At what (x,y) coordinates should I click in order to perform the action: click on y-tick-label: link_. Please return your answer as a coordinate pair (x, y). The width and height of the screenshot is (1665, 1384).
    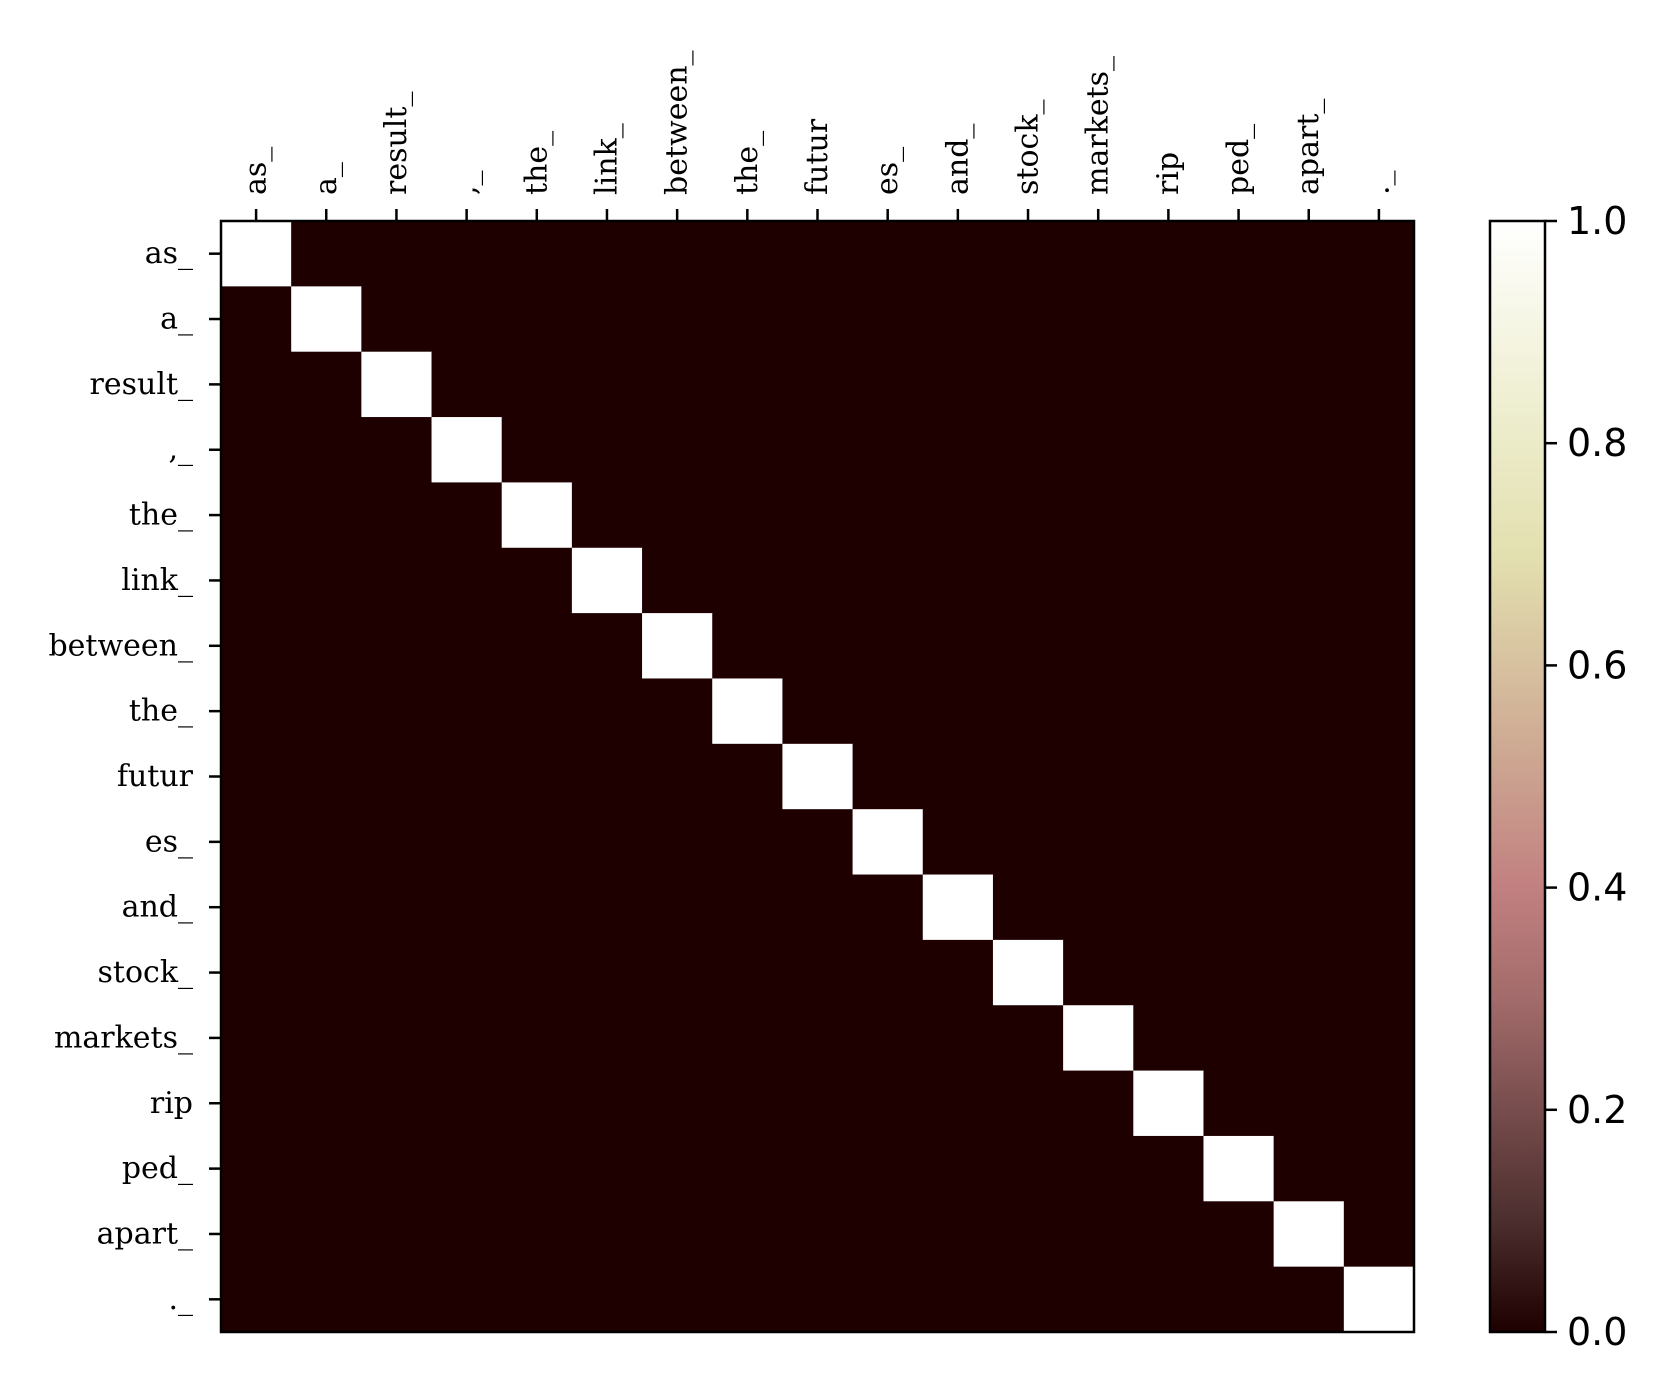
    Looking at the image, I should click on (157, 580).